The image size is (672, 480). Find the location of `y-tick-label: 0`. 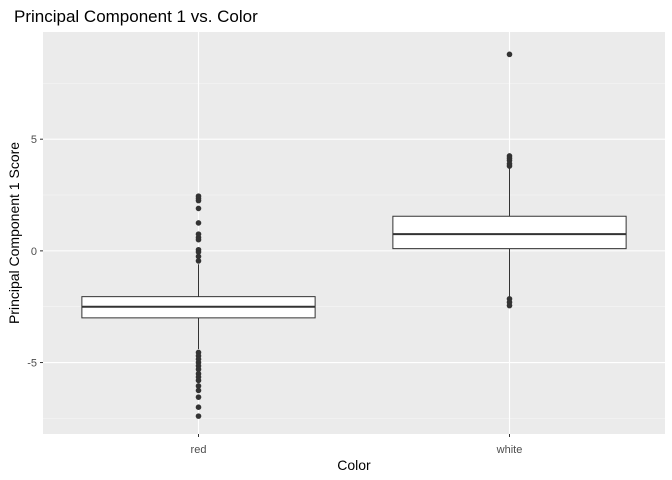

y-tick-label: 0 is located at coordinates (34, 252).